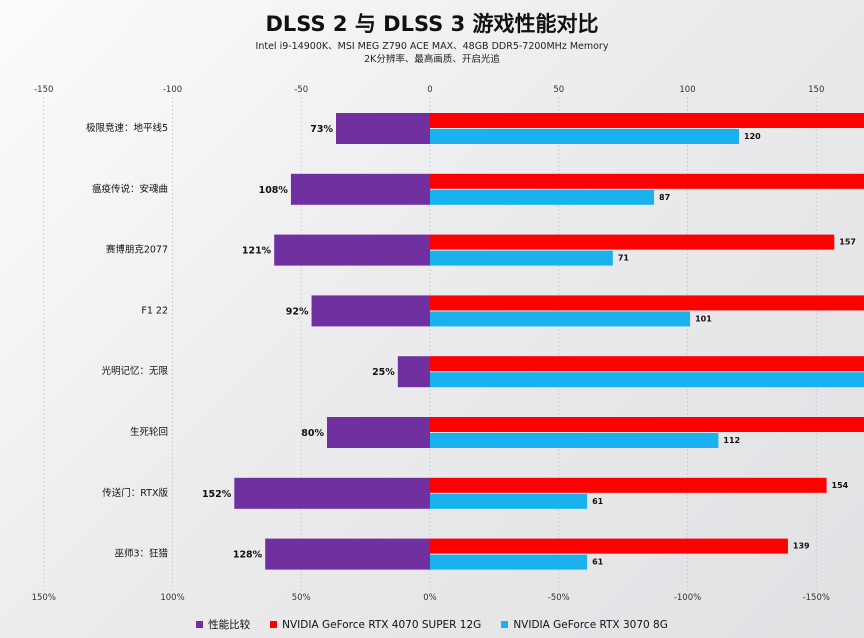 Image resolution: width=864 pixels, height=638 pixels. Describe the element at coordinates (590, 624) in the screenshot. I see `legend-label: NVIDIA GeForce RTX 3070 8G` at that location.